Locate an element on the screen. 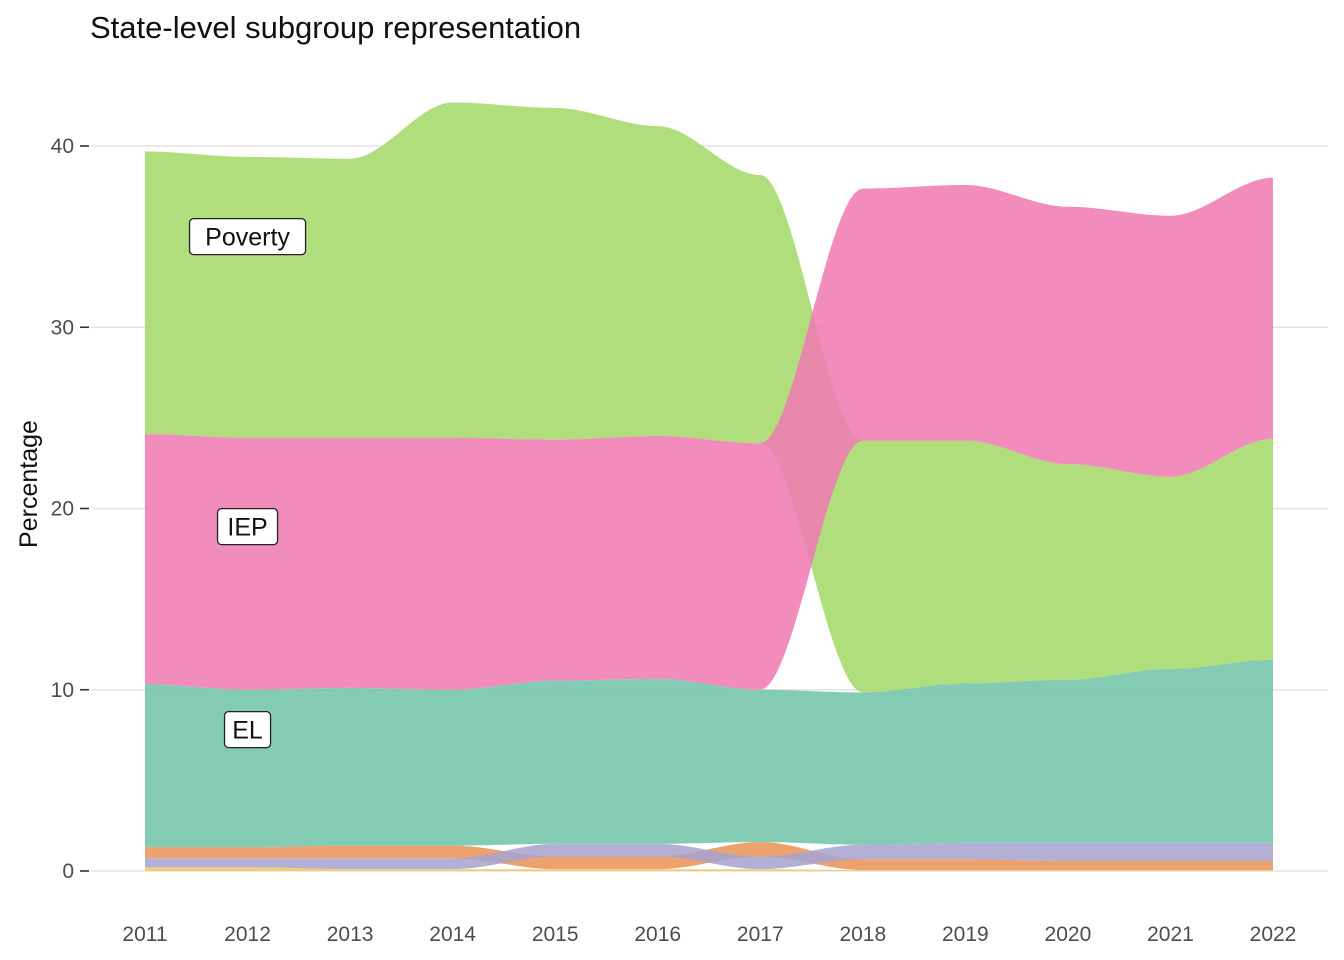 Image resolution: width=1344 pixels, height=960 pixels. x-tick-label: 2020 is located at coordinates (1068, 934).